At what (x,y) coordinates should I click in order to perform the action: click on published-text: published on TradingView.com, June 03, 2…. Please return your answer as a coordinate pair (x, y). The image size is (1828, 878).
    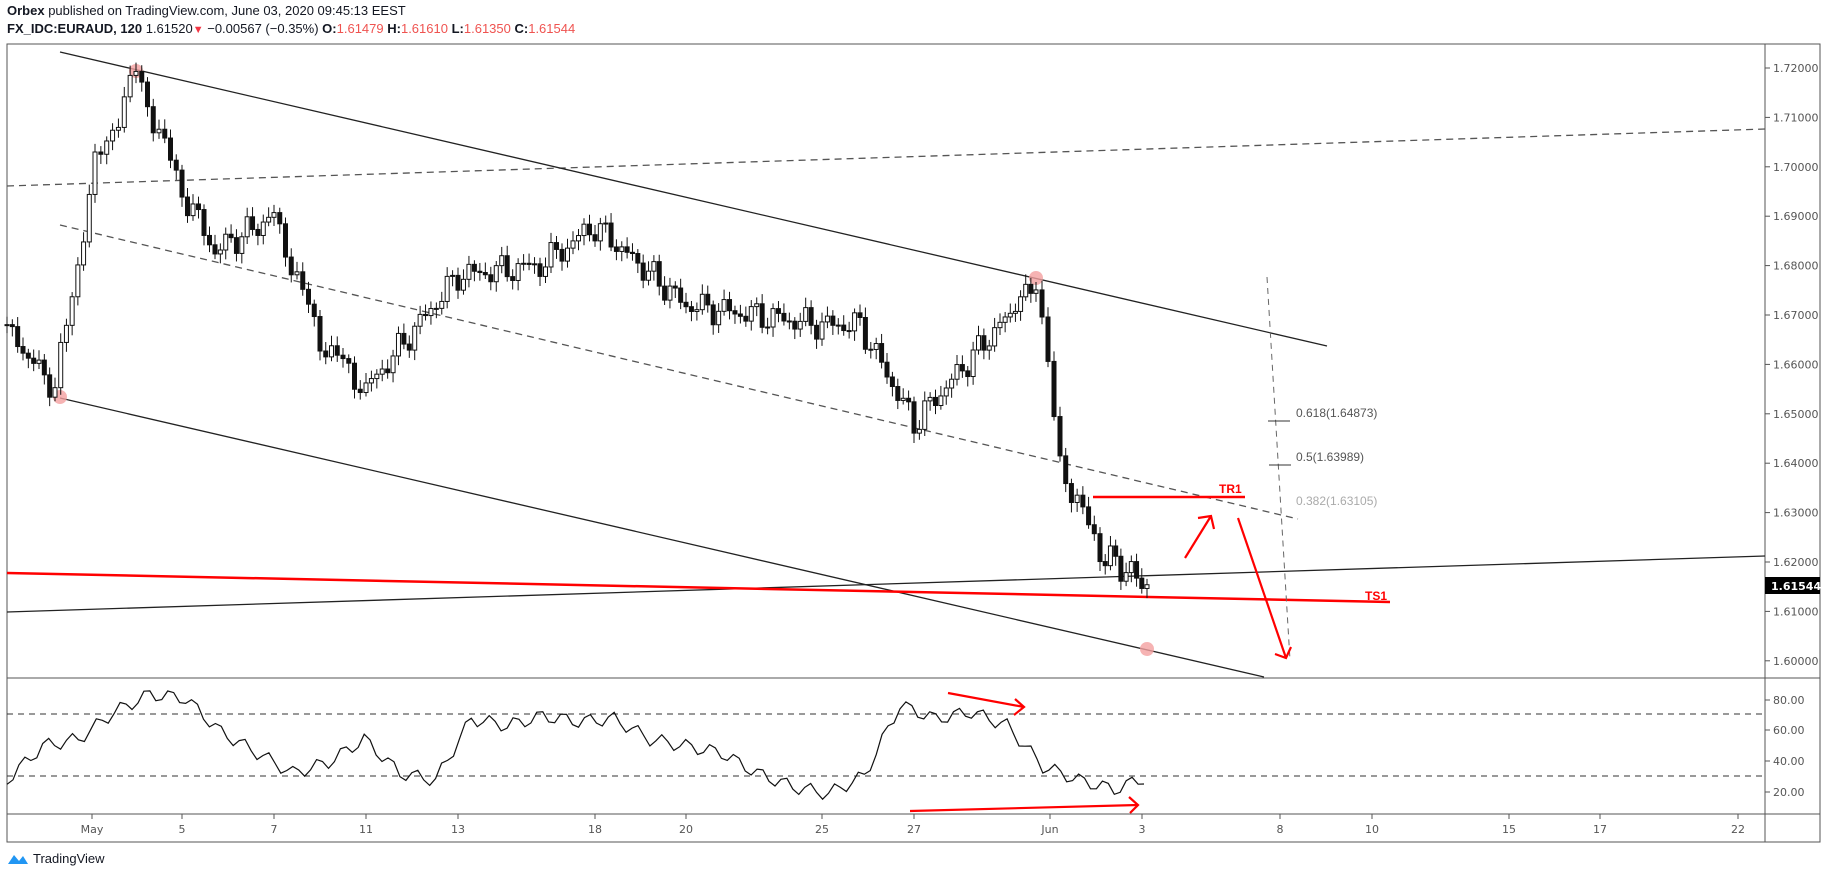
    Looking at the image, I should click on (227, 10).